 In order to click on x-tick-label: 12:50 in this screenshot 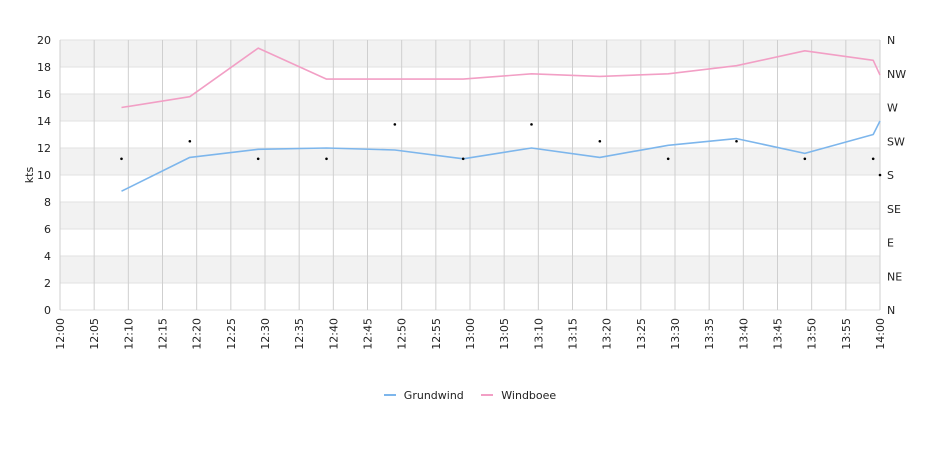, I will do `click(402, 334)`.